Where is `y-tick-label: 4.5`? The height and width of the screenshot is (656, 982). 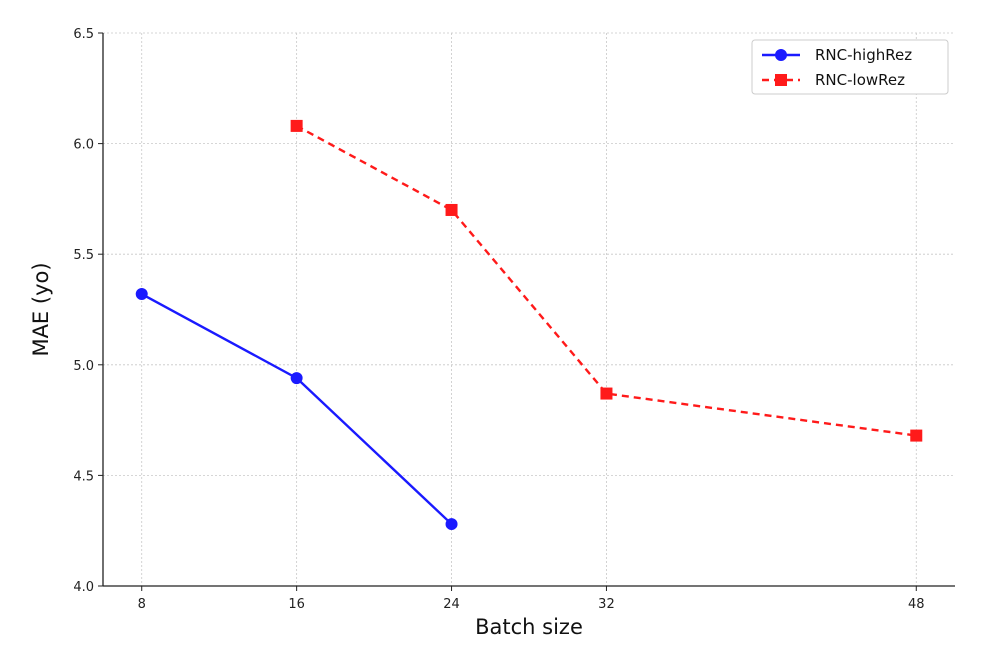 y-tick-label: 4.5 is located at coordinates (83, 476).